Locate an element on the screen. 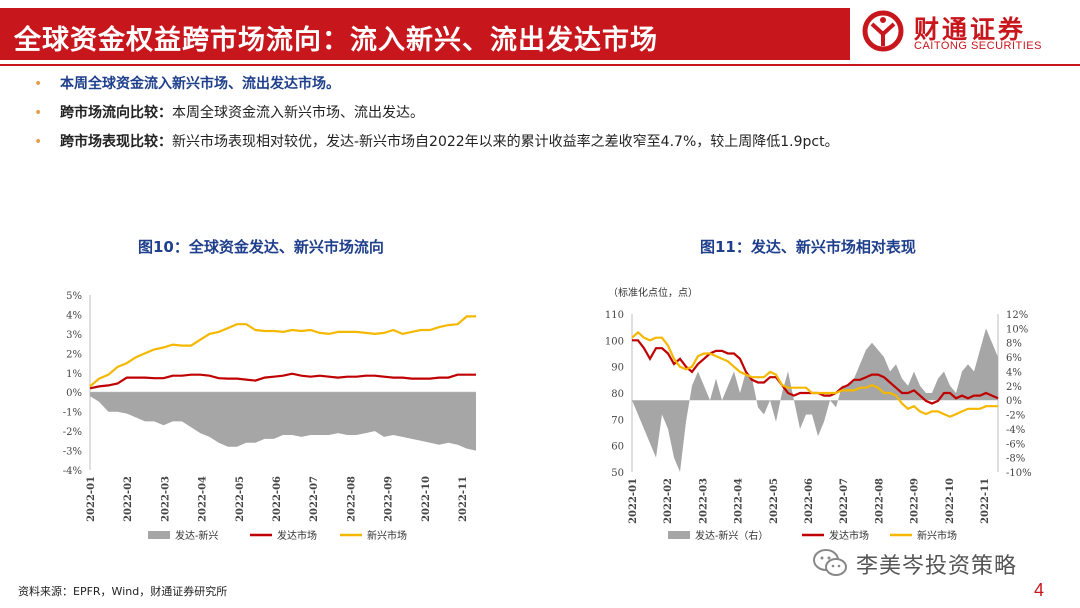 The width and height of the screenshot is (1080, 608). watermark-text: 李美岑投资策略 is located at coordinates (937, 566).